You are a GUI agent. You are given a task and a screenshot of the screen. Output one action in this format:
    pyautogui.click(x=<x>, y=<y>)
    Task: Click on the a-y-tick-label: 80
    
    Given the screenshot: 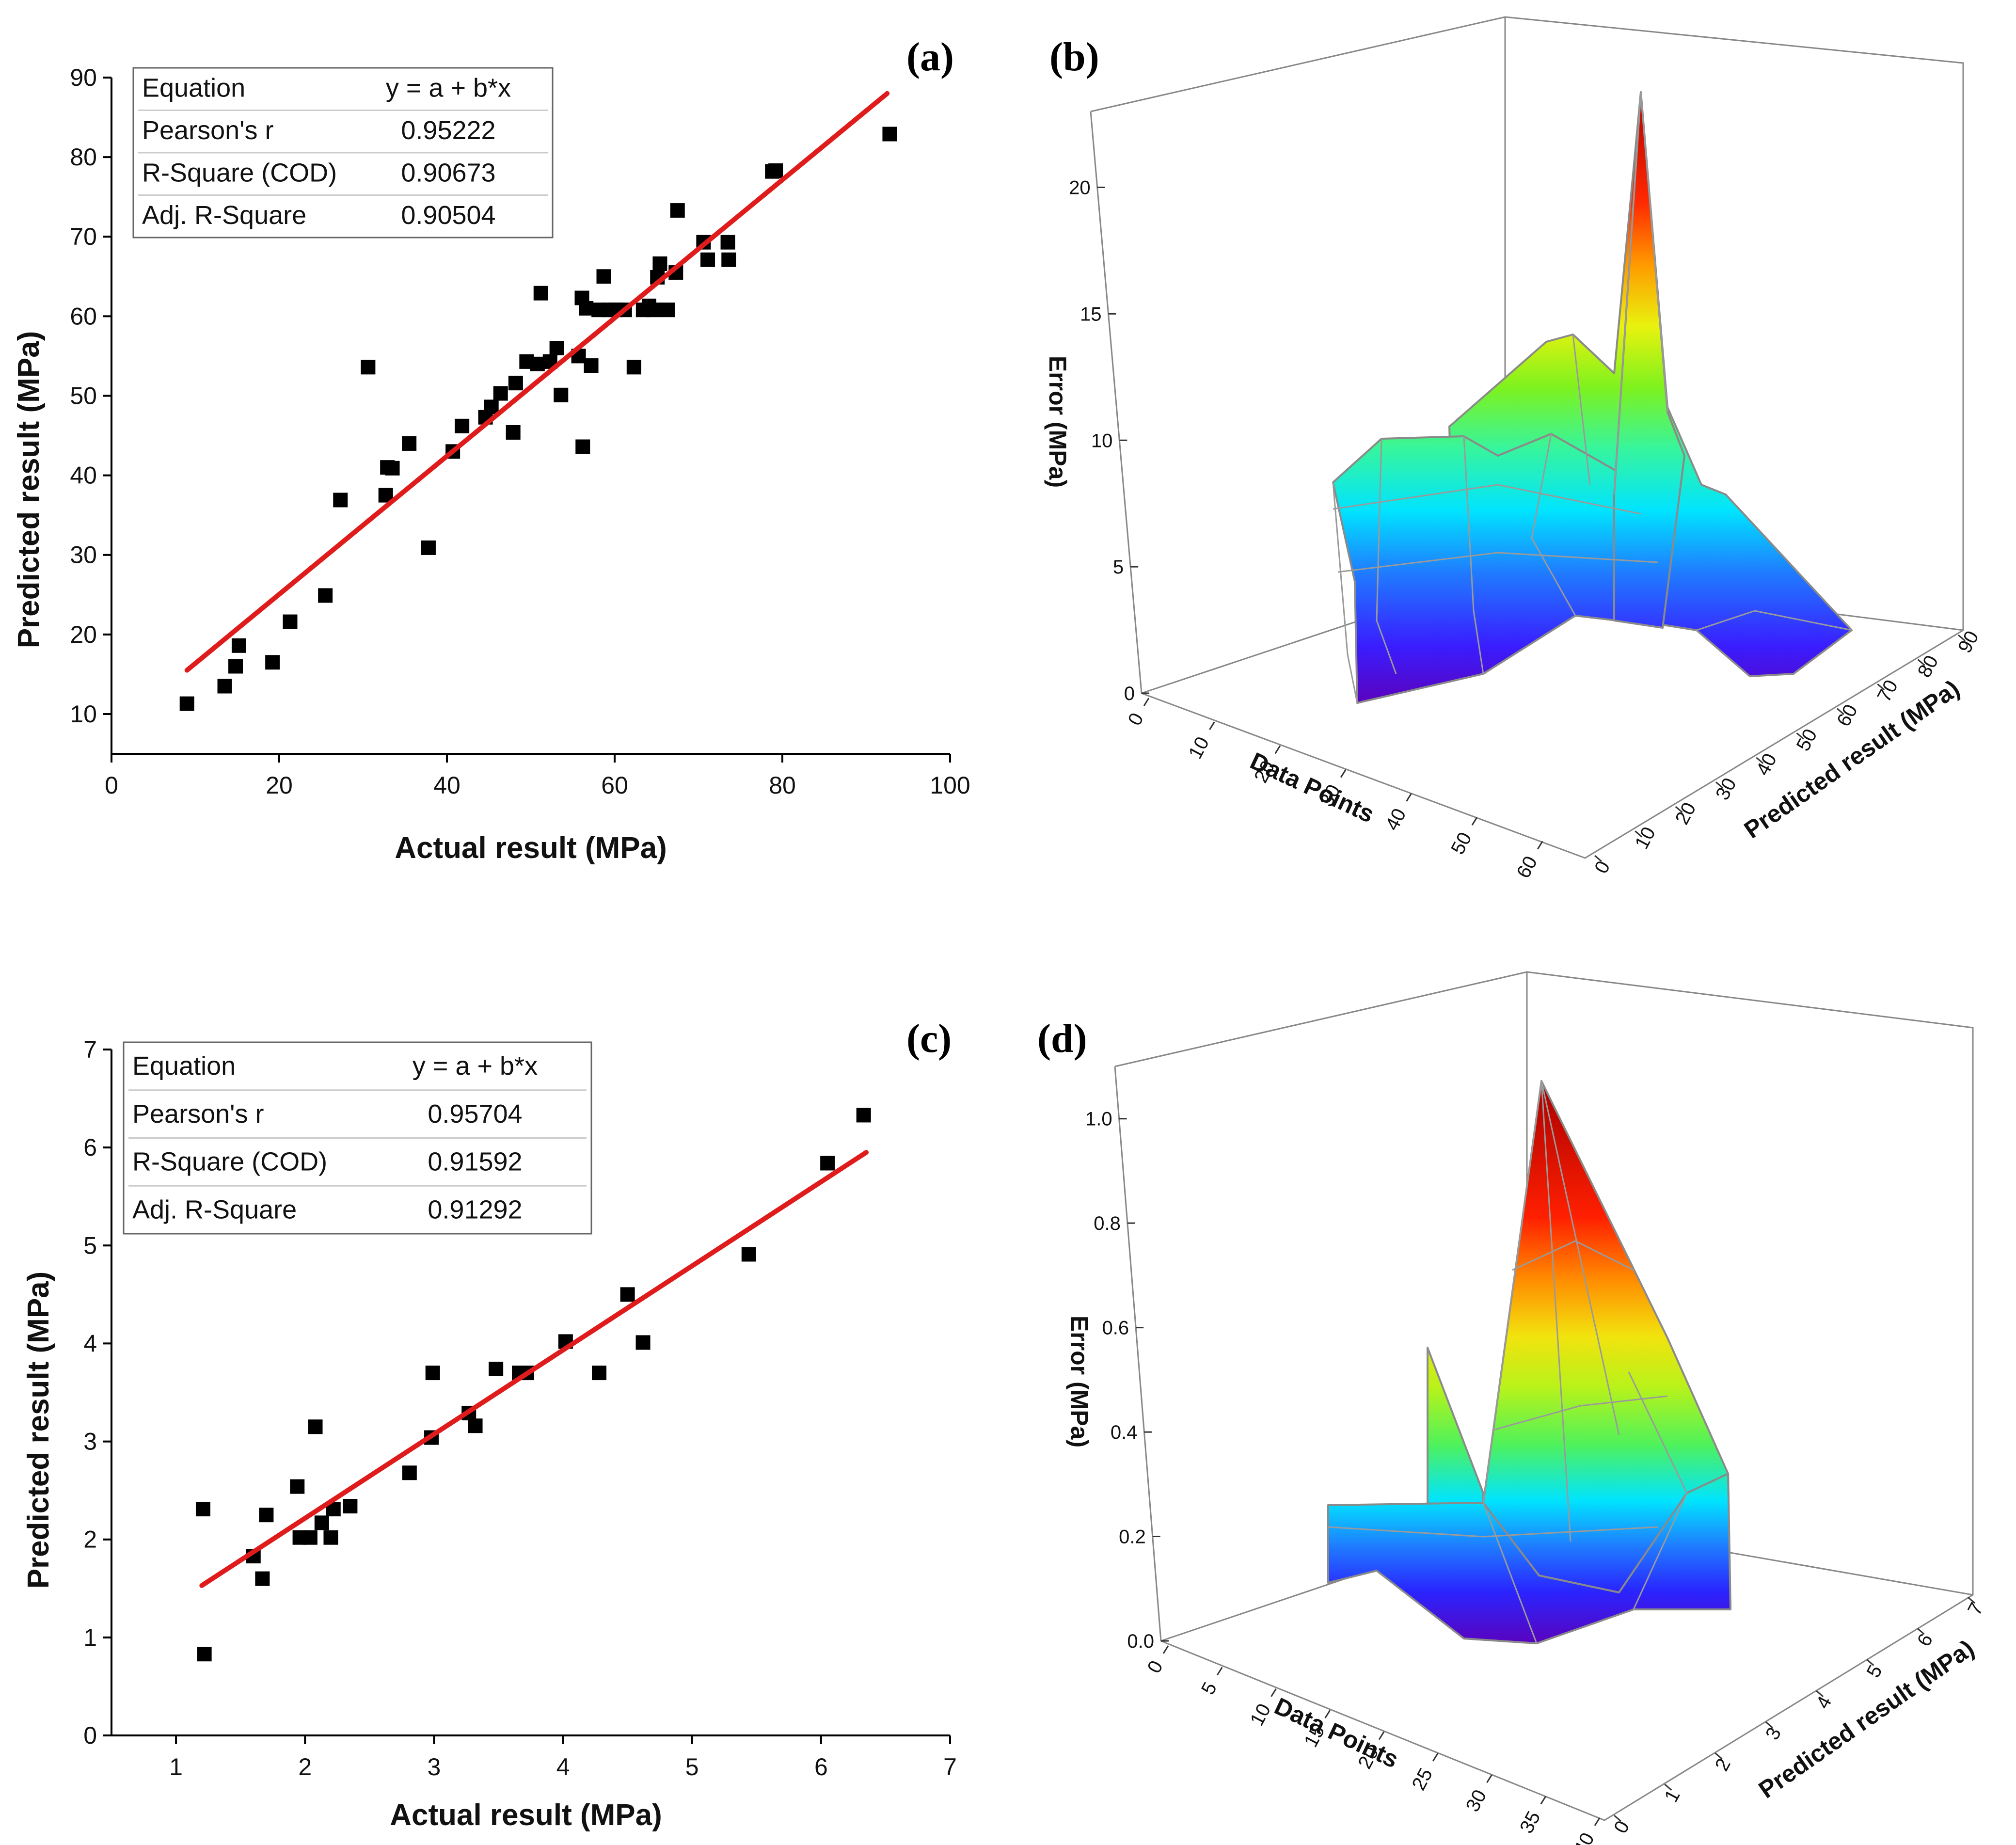 What is the action you would take?
    pyautogui.click(x=83, y=157)
    